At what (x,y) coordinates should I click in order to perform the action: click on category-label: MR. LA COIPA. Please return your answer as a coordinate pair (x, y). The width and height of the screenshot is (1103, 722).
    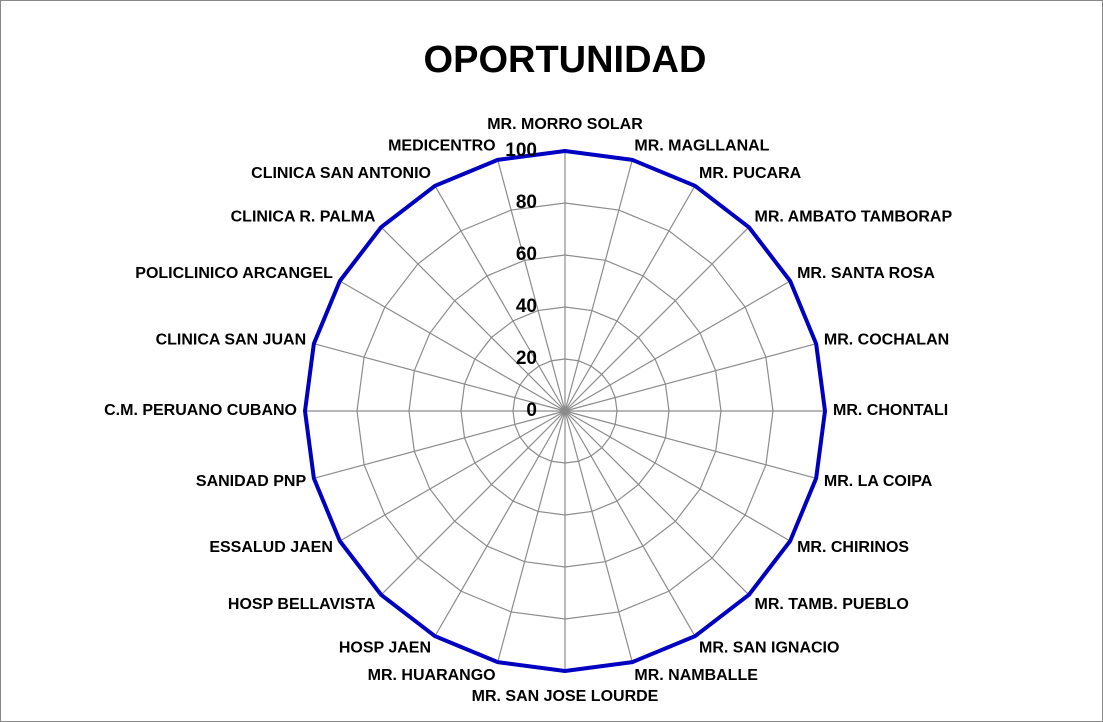
    Looking at the image, I should click on (878, 481).